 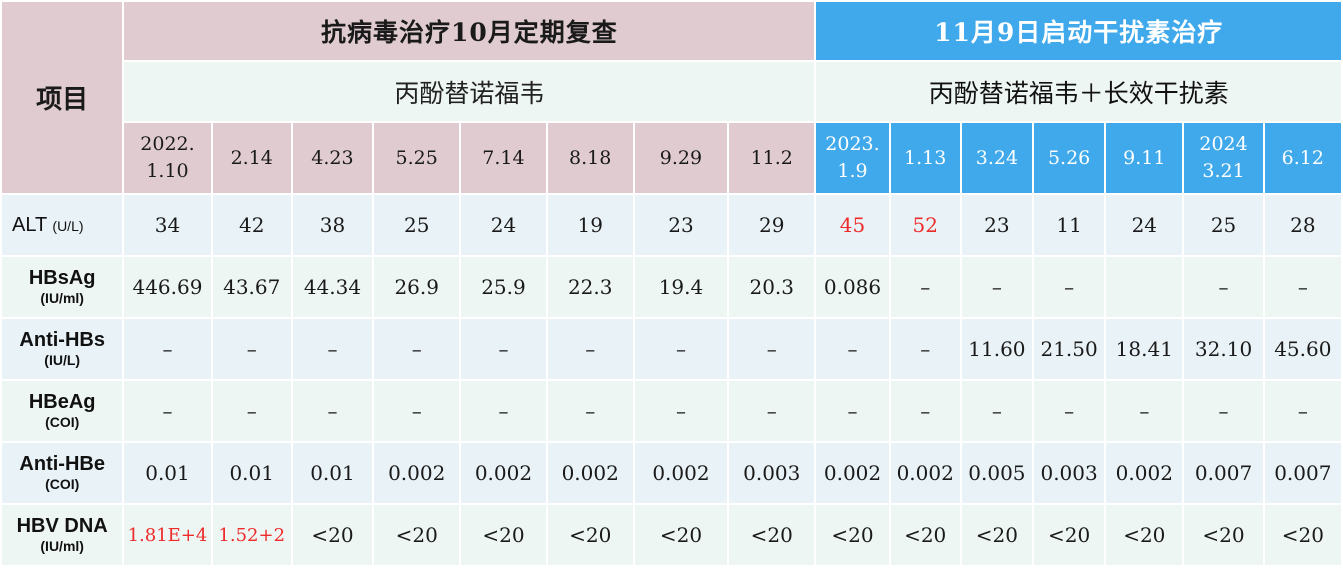 I want to click on table-cell: 1.81E+4, so click(x=167, y=535).